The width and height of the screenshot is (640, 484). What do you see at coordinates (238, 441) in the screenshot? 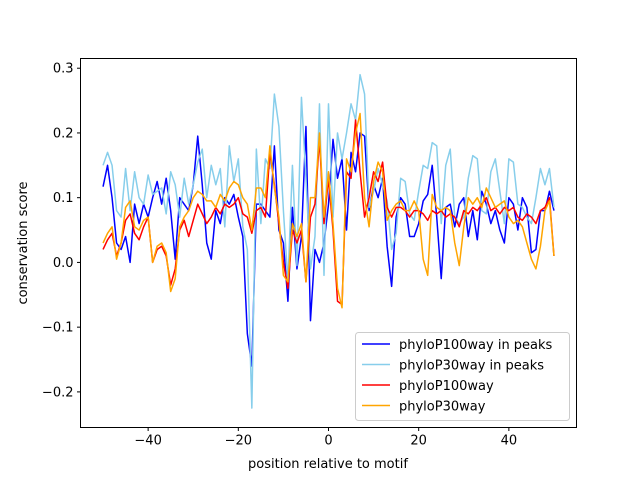
I see `x-tick-label: −20` at bounding box center [238, 441].